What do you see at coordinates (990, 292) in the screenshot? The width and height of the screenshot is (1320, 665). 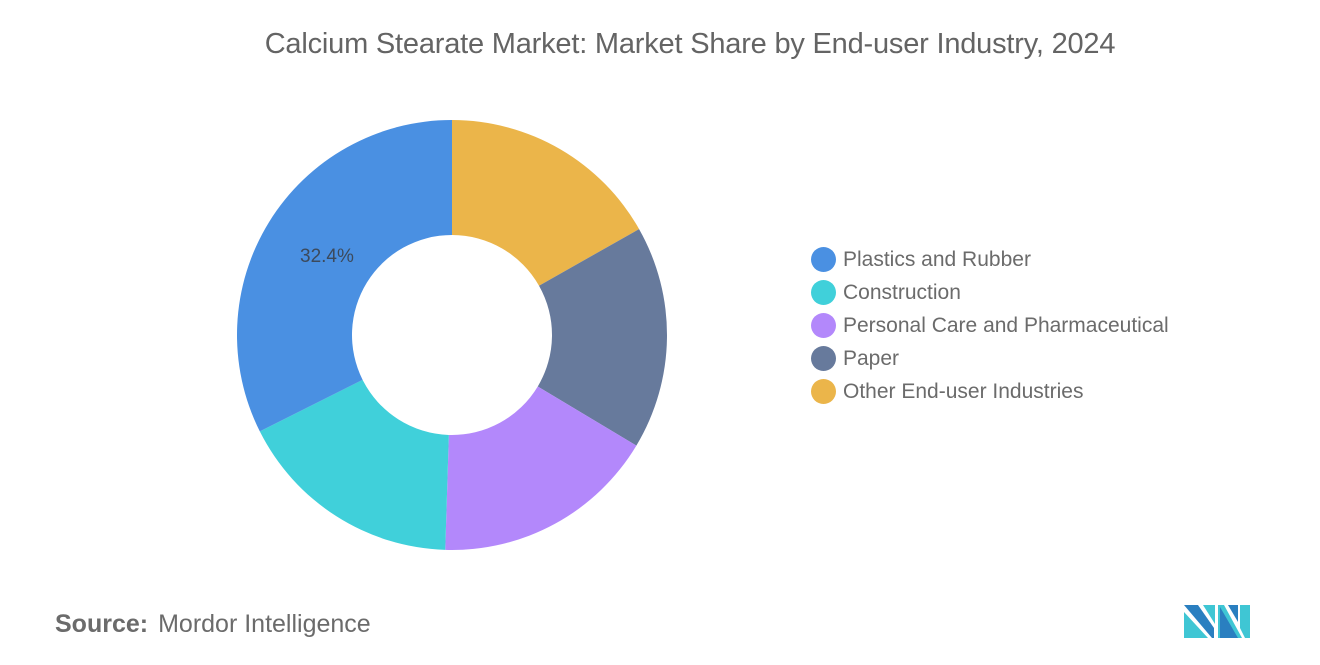 I see `legend-item-construction: Construction` at bounding box center [990, 292].